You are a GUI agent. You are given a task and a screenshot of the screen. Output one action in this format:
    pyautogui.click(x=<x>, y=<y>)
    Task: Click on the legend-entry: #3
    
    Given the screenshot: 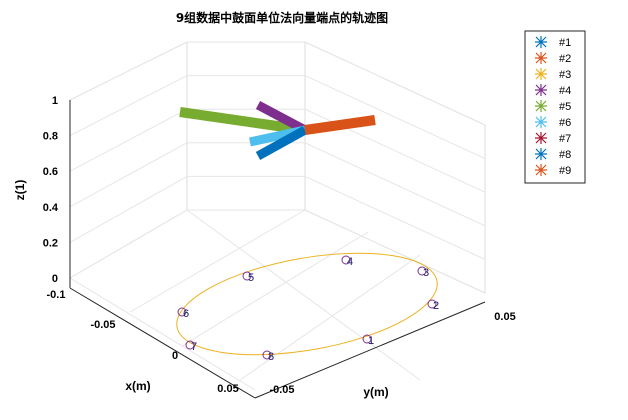 What is the action you would take?
    pyautogui.click(x=553, y=74)
    